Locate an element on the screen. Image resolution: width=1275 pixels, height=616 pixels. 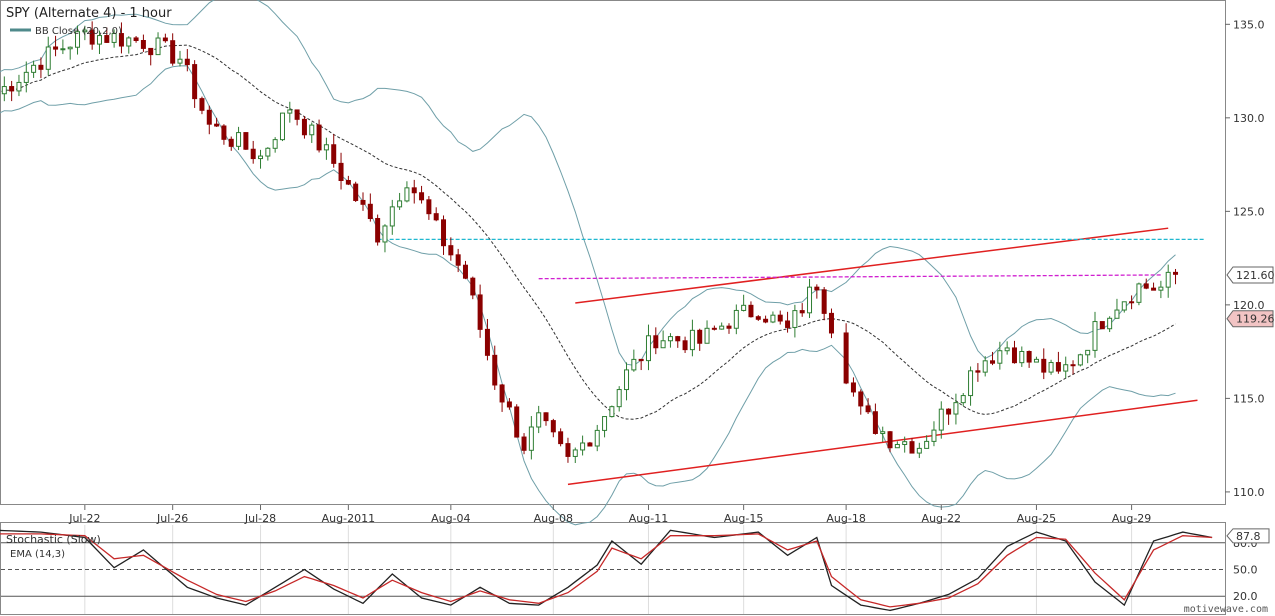
y-tick-label: 115.0 is located at coordinates (1249, 398).